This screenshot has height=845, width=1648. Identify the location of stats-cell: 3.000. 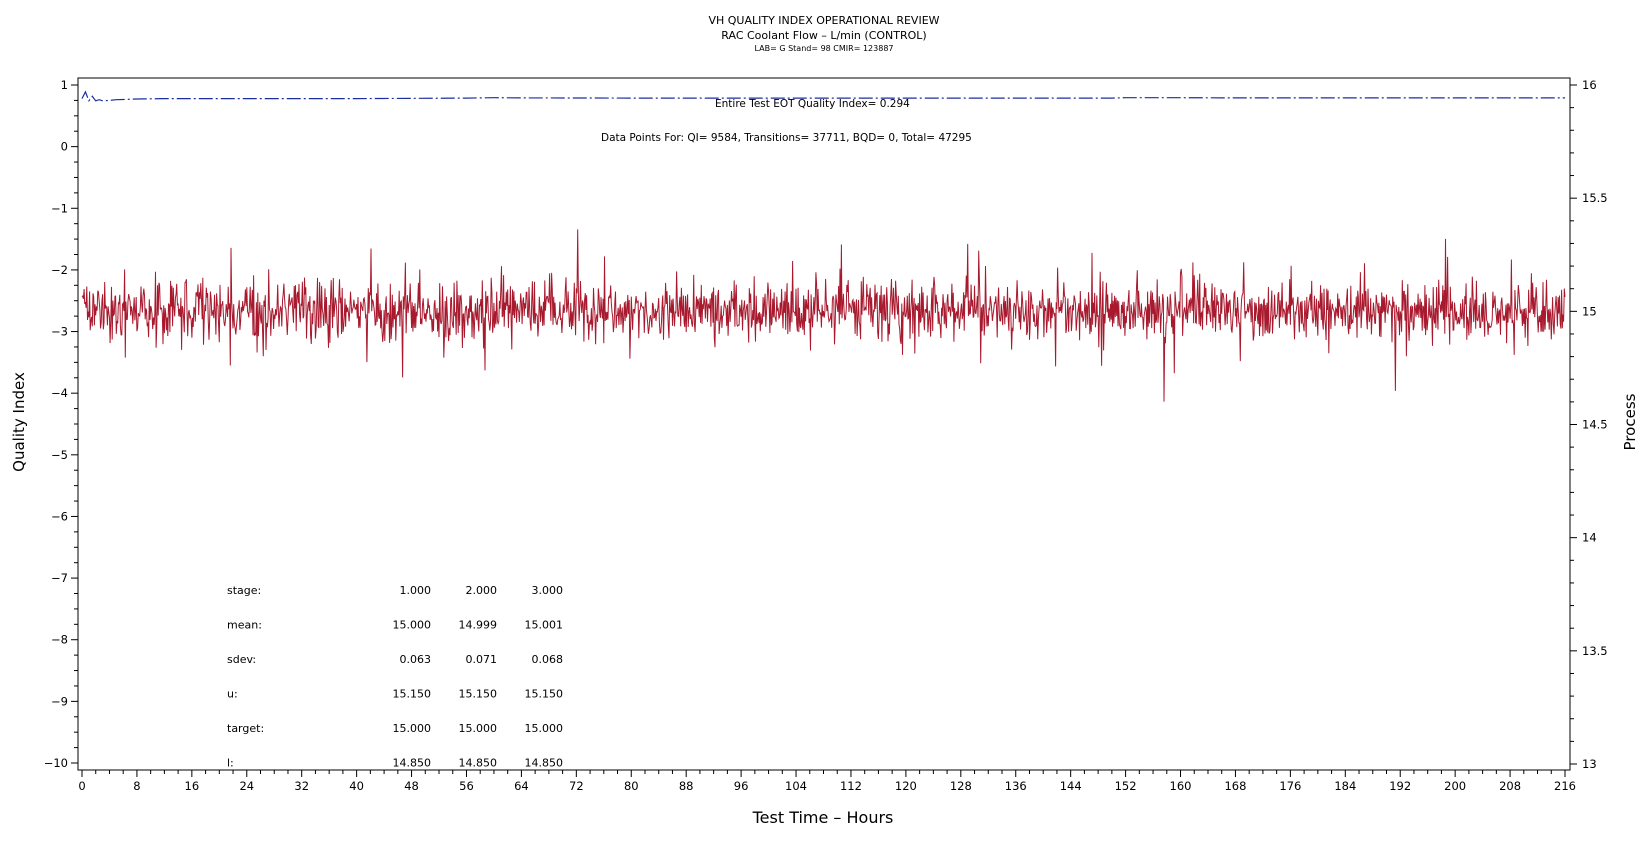
(548, 590).